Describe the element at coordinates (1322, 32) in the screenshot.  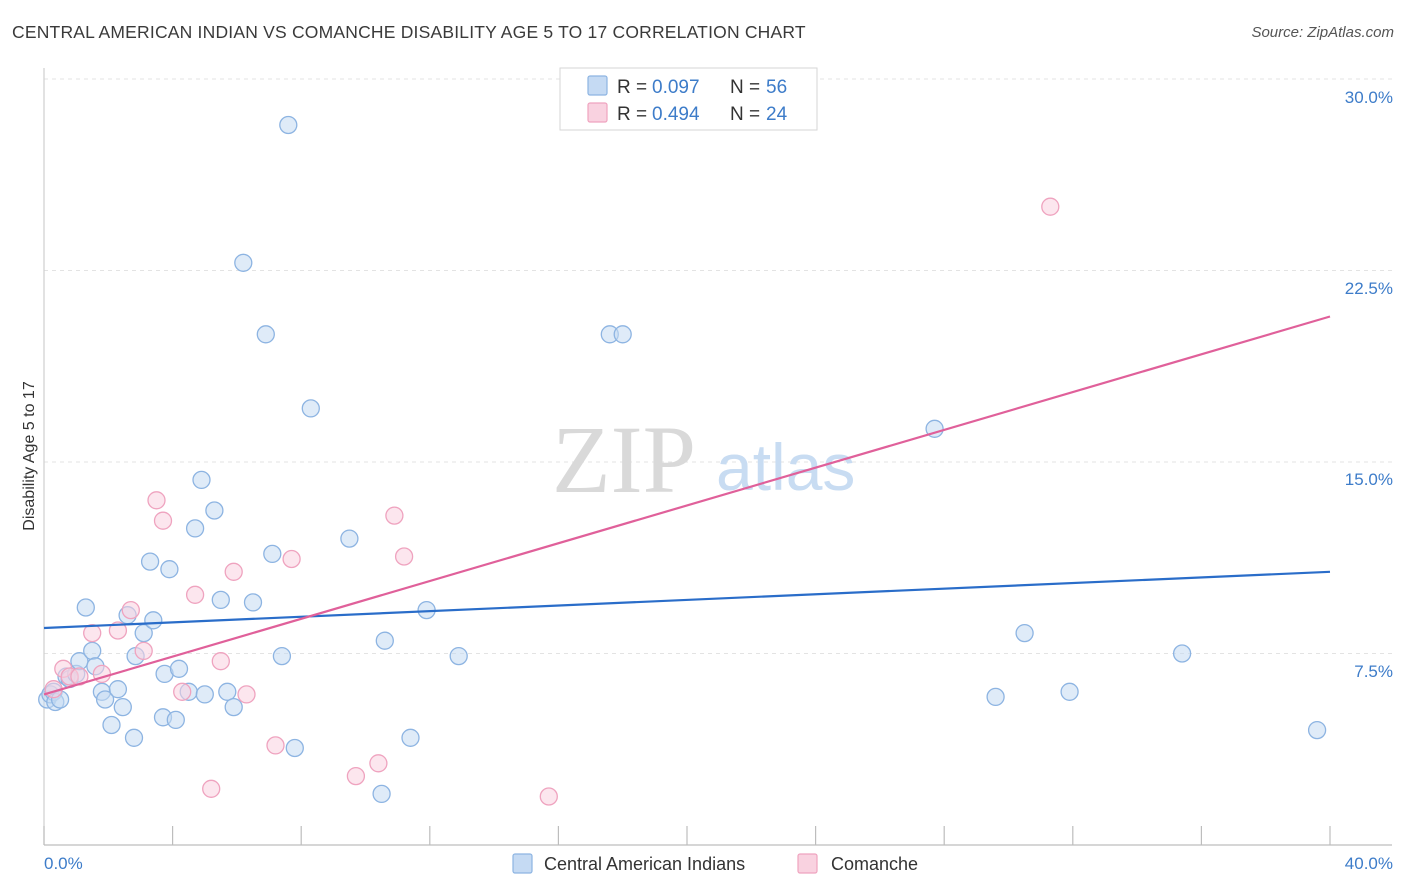
I see `source-label: Source: ZipAtlas.com` at that location.